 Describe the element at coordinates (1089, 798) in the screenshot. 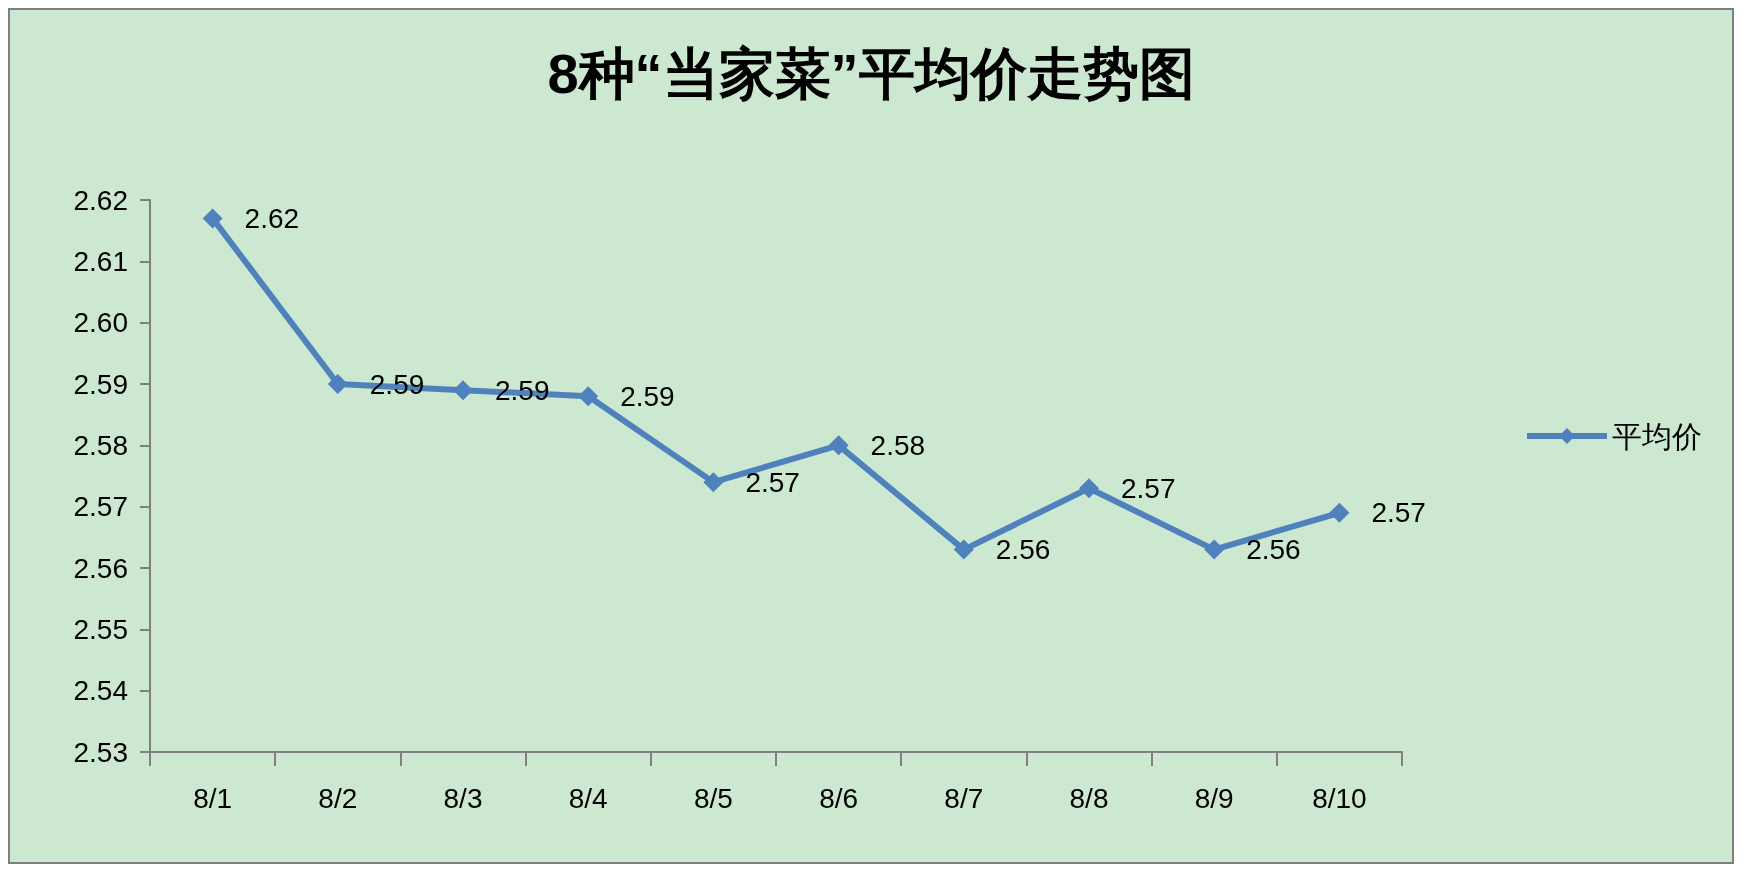

I see `x-tick-label: 8/8` at that location.